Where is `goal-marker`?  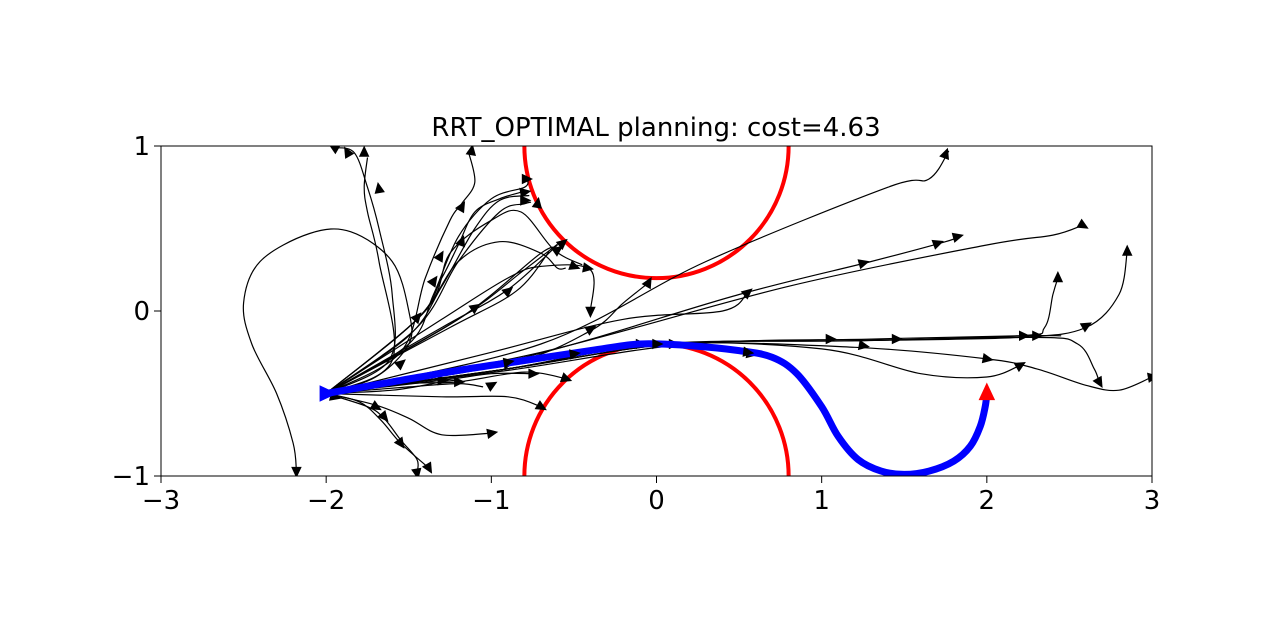 goal-marker is located at coordinates (987, 391).